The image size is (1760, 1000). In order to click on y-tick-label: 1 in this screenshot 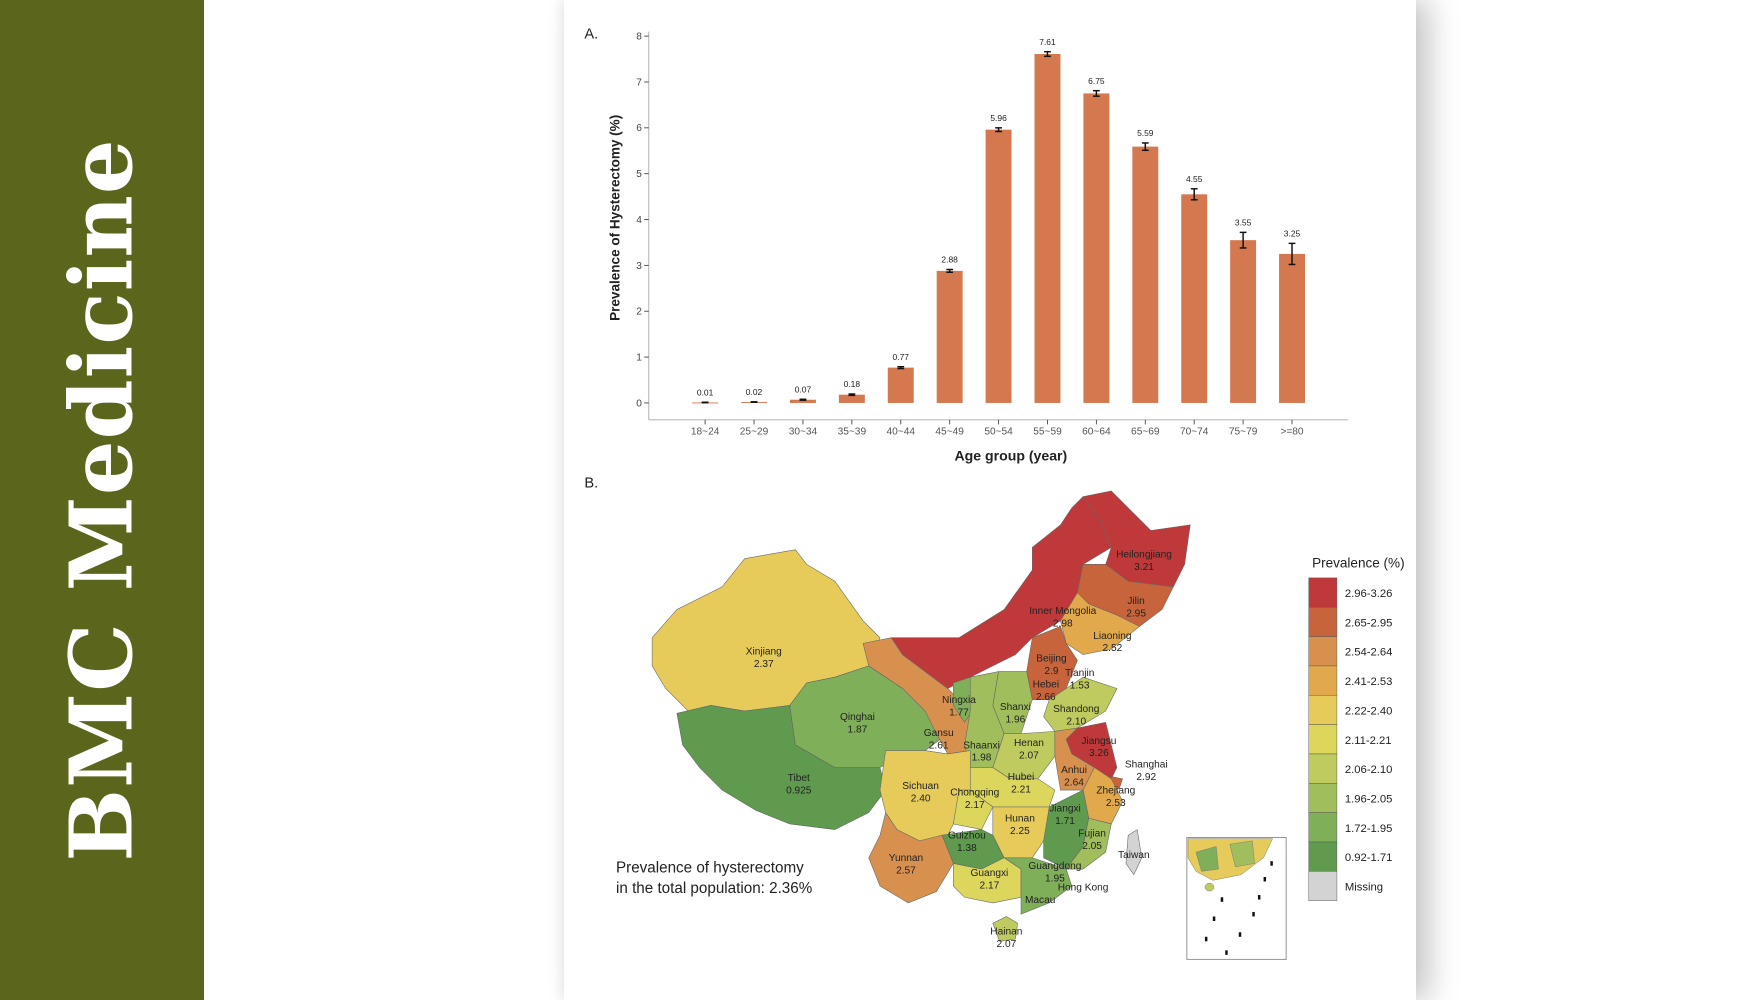, I will do `click(639, 357)`.